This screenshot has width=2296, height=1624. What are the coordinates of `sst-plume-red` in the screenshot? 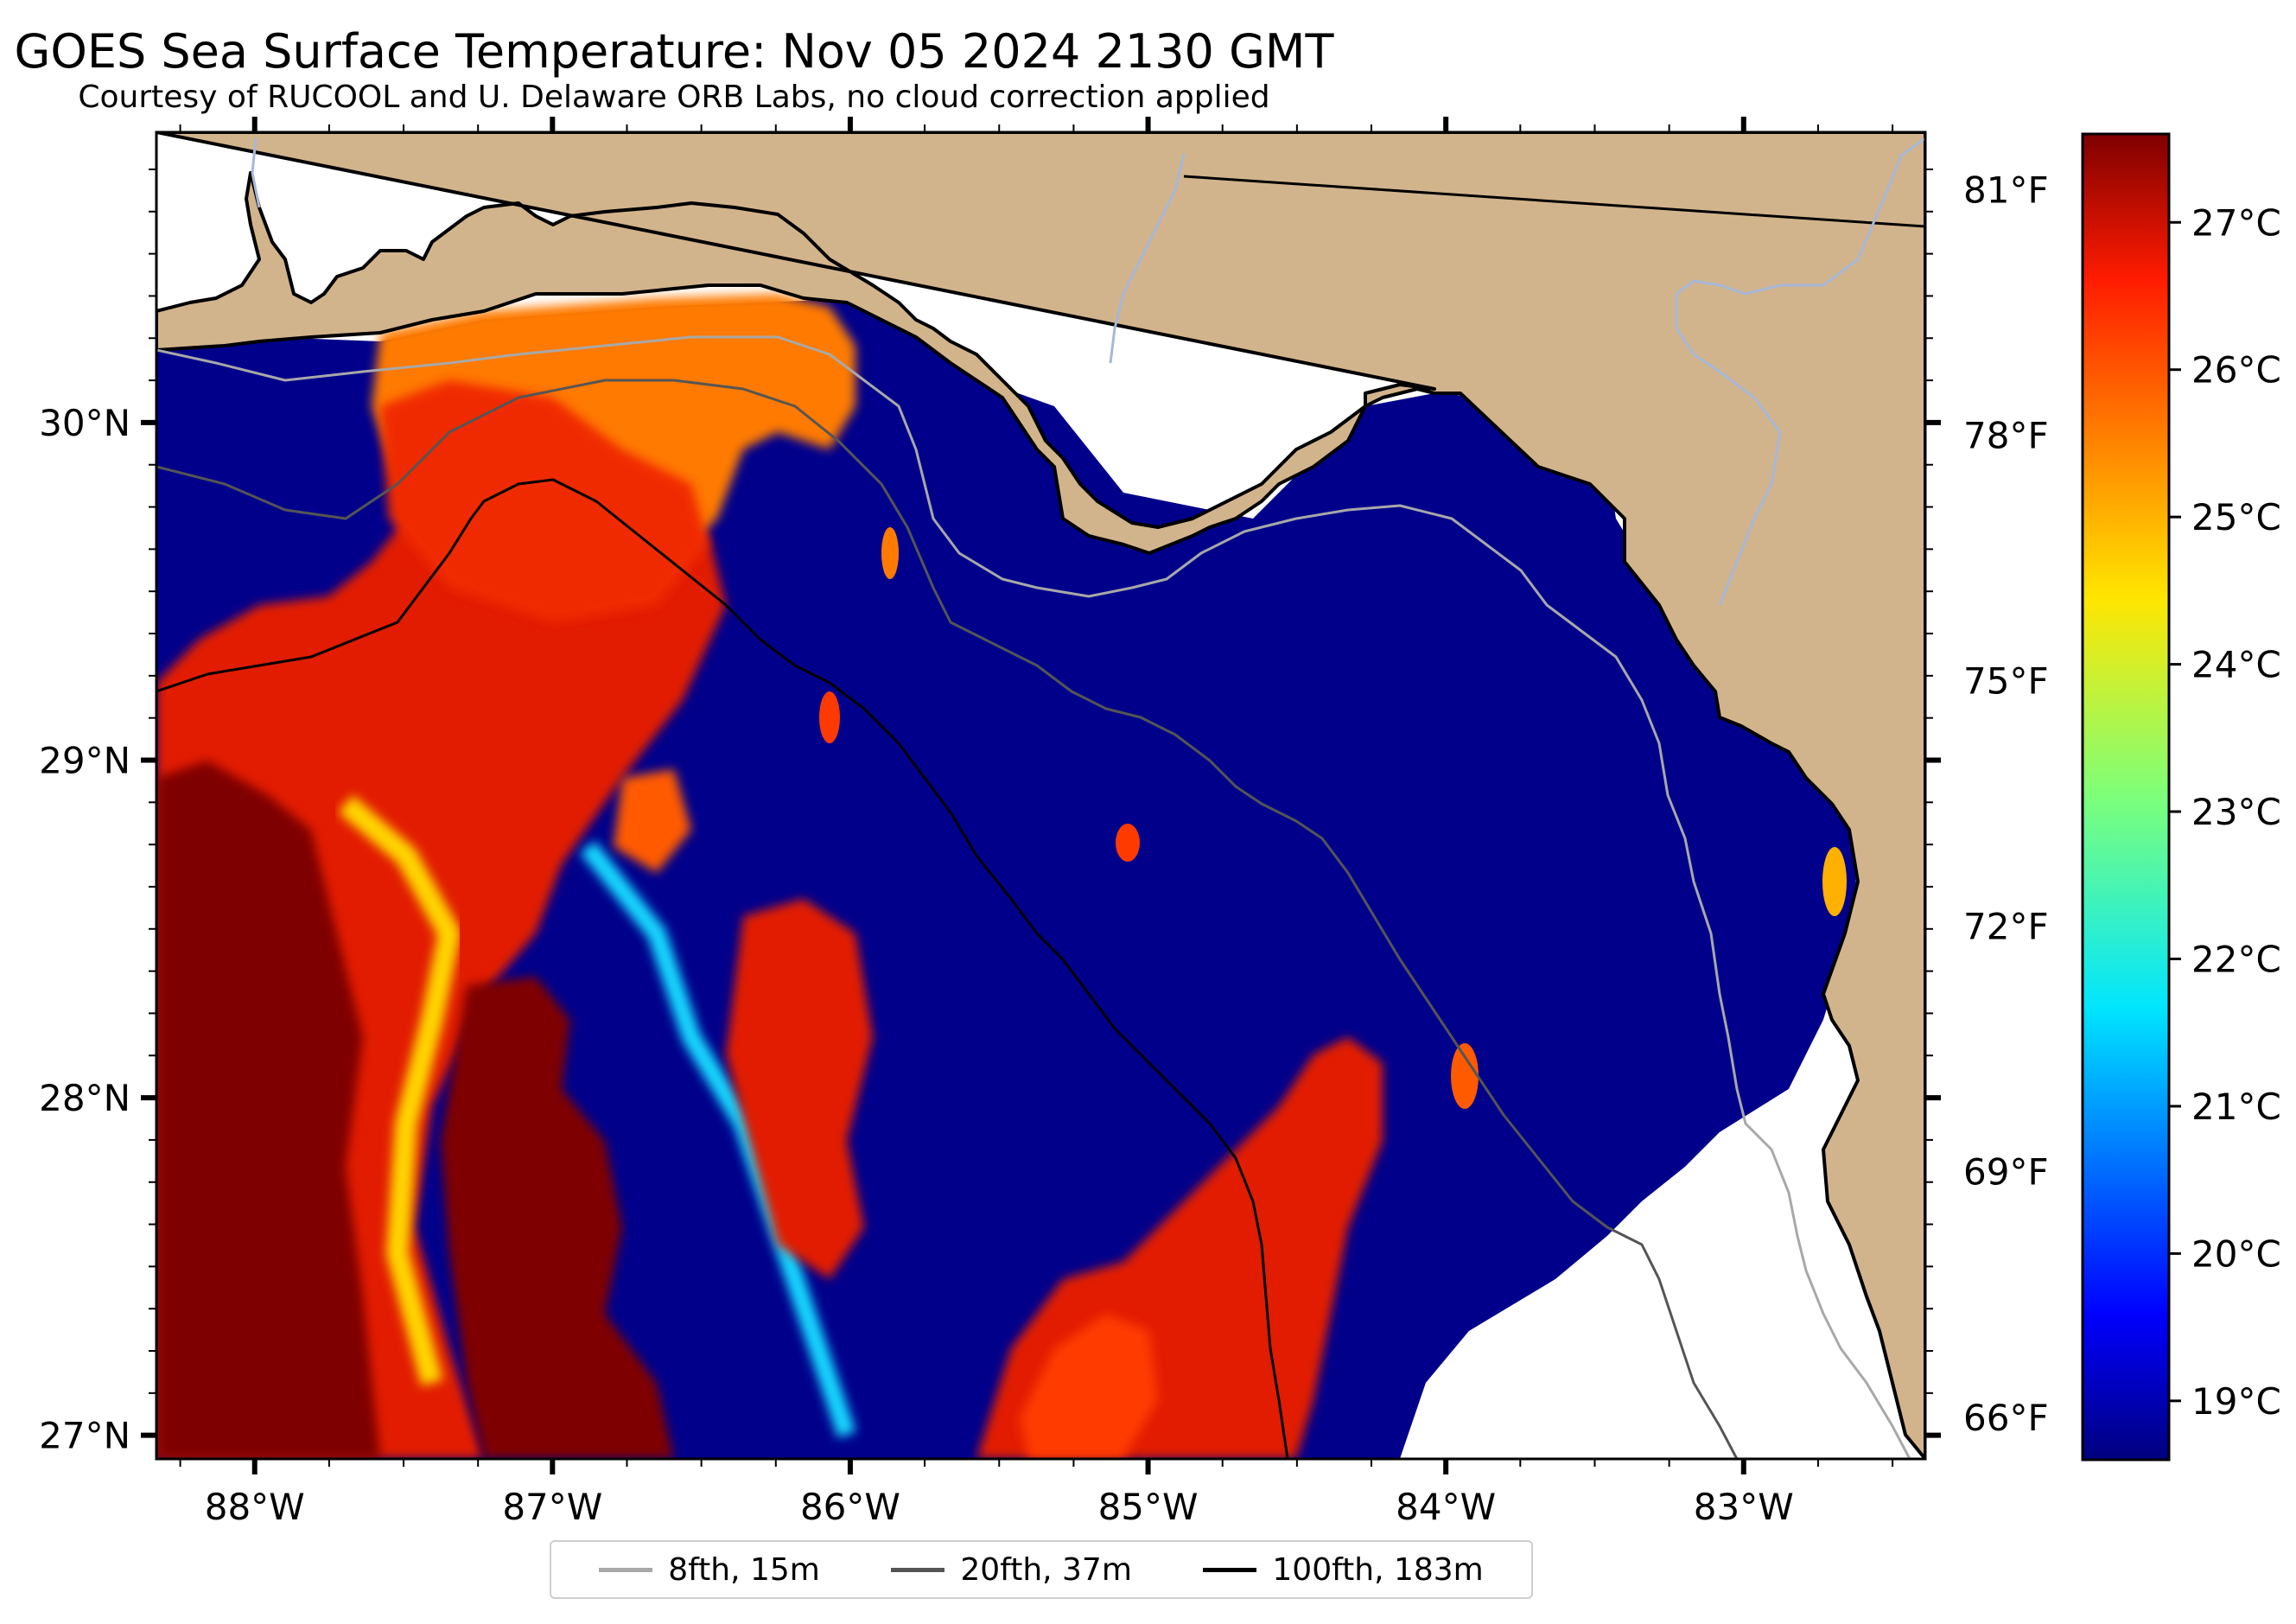 It's located at (544, 501).